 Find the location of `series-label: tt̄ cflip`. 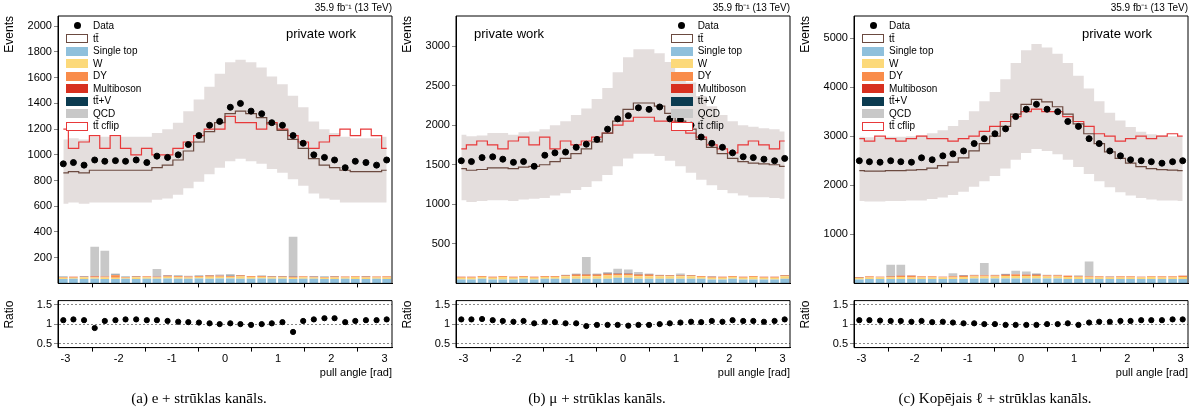

series-label: tt̄ cflip is located at coordinates (710, 126).